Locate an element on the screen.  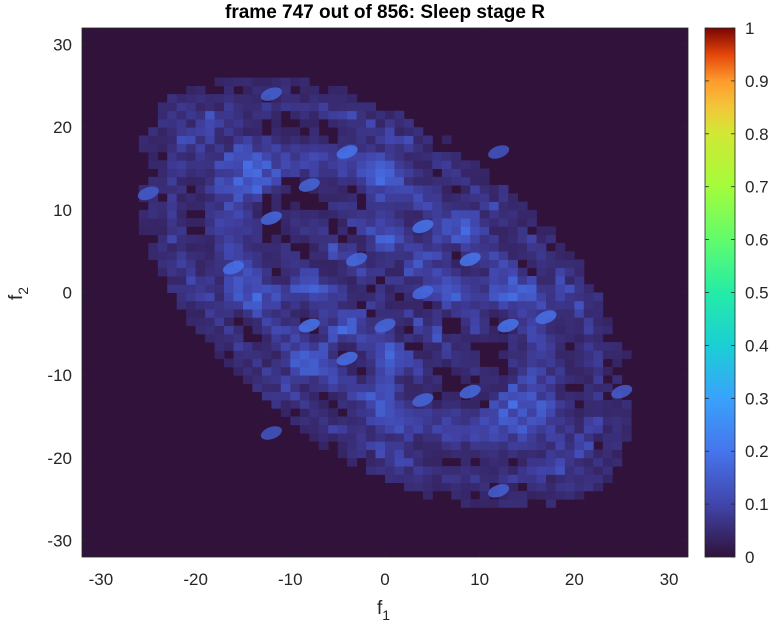
y-tick-label: -20 is located at coordinates (59, 458).